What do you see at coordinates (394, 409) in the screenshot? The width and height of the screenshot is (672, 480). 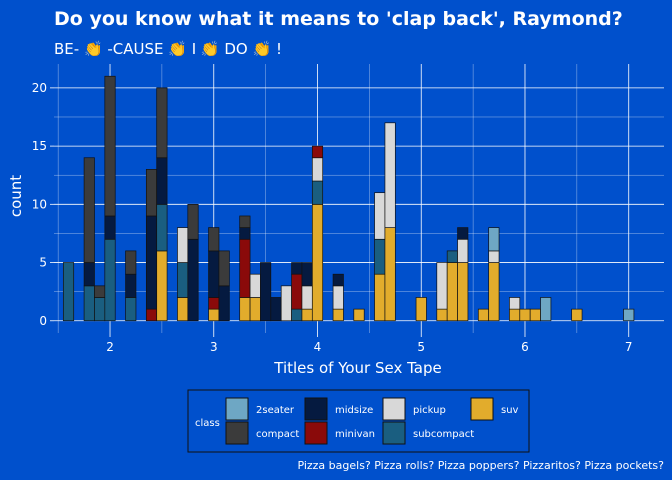 I see `legend-swatch-pickup` at bounding box center [394, 409].